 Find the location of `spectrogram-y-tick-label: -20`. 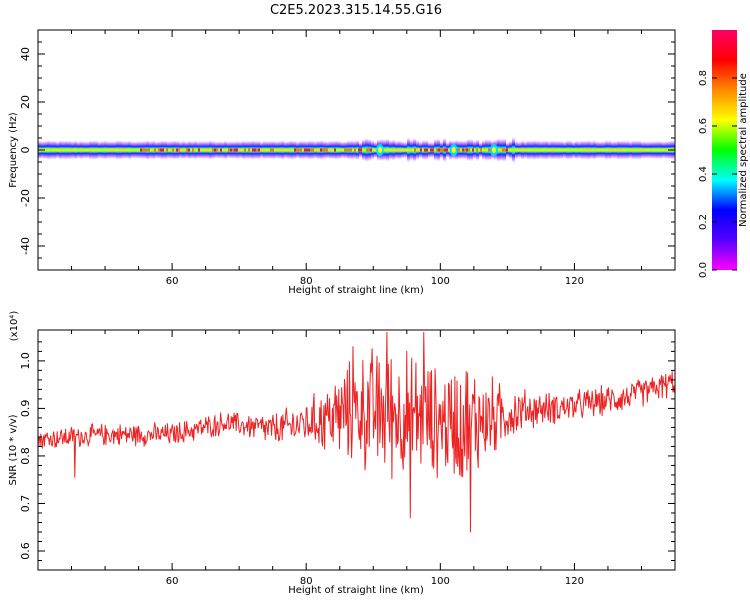

spectrogram-y-tick-label: -20 is located at coordinates (25, 198).